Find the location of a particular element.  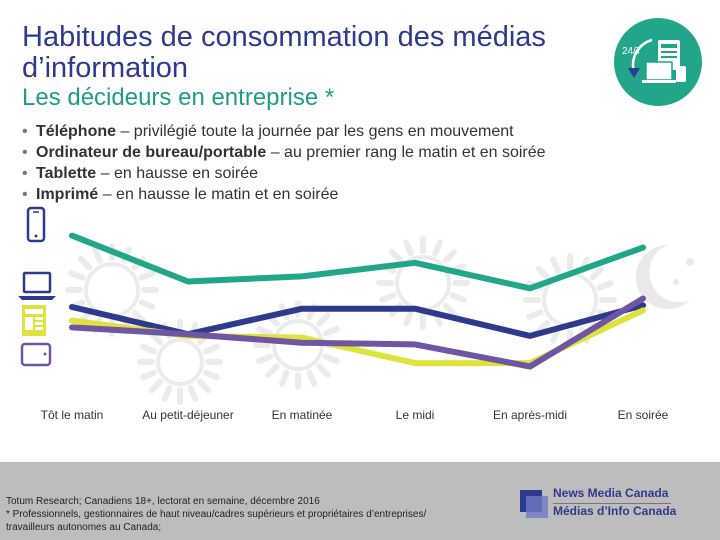

moon-icon is located at coordinates (664, 276).